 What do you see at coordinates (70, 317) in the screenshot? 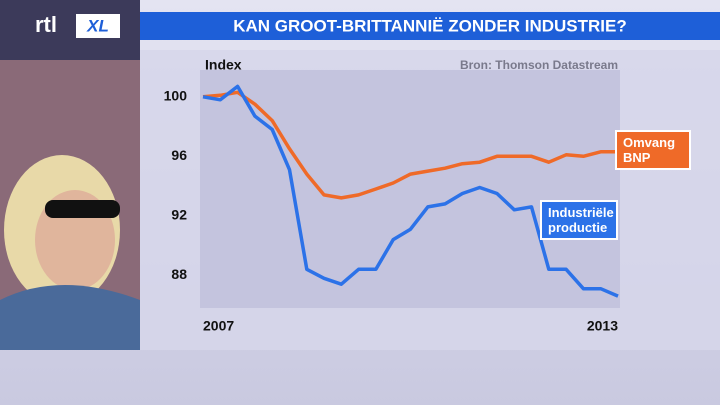
I see `photo-shirt` at bounding box center [70, 317].